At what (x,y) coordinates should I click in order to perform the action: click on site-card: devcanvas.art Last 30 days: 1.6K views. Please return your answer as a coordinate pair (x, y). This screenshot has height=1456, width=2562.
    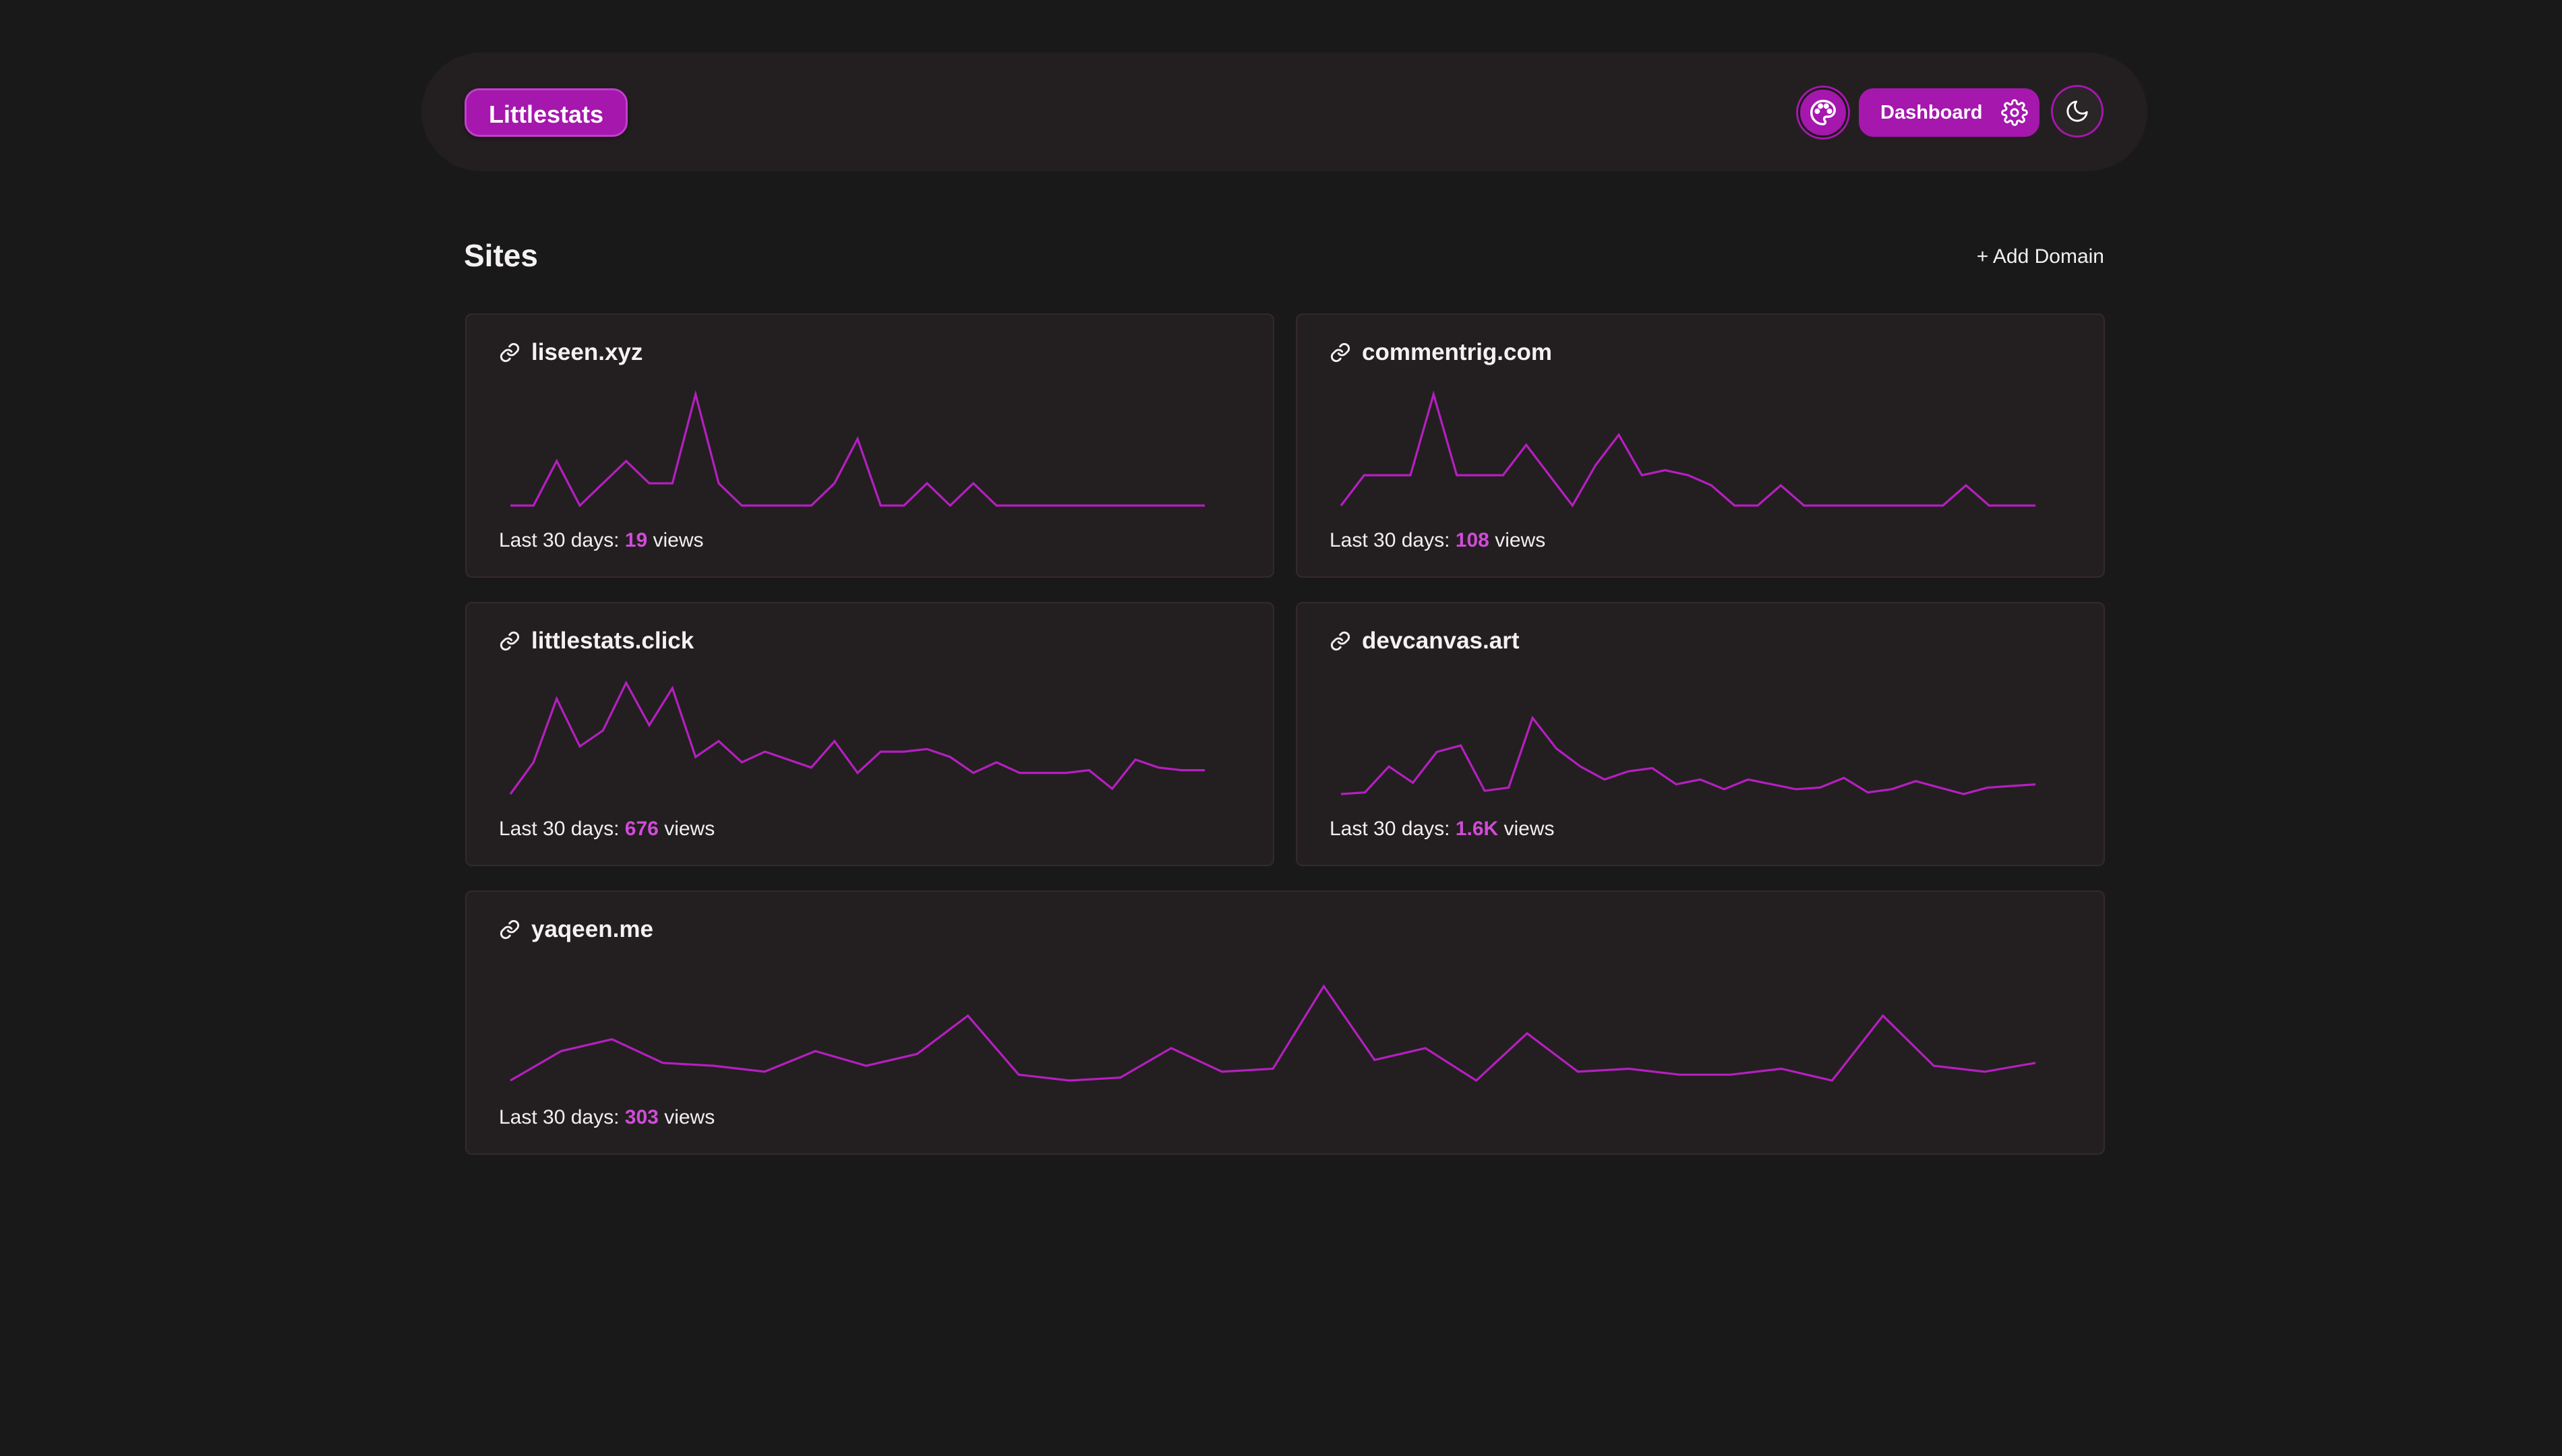
    Looking at the image, I should click on (1700, 734).